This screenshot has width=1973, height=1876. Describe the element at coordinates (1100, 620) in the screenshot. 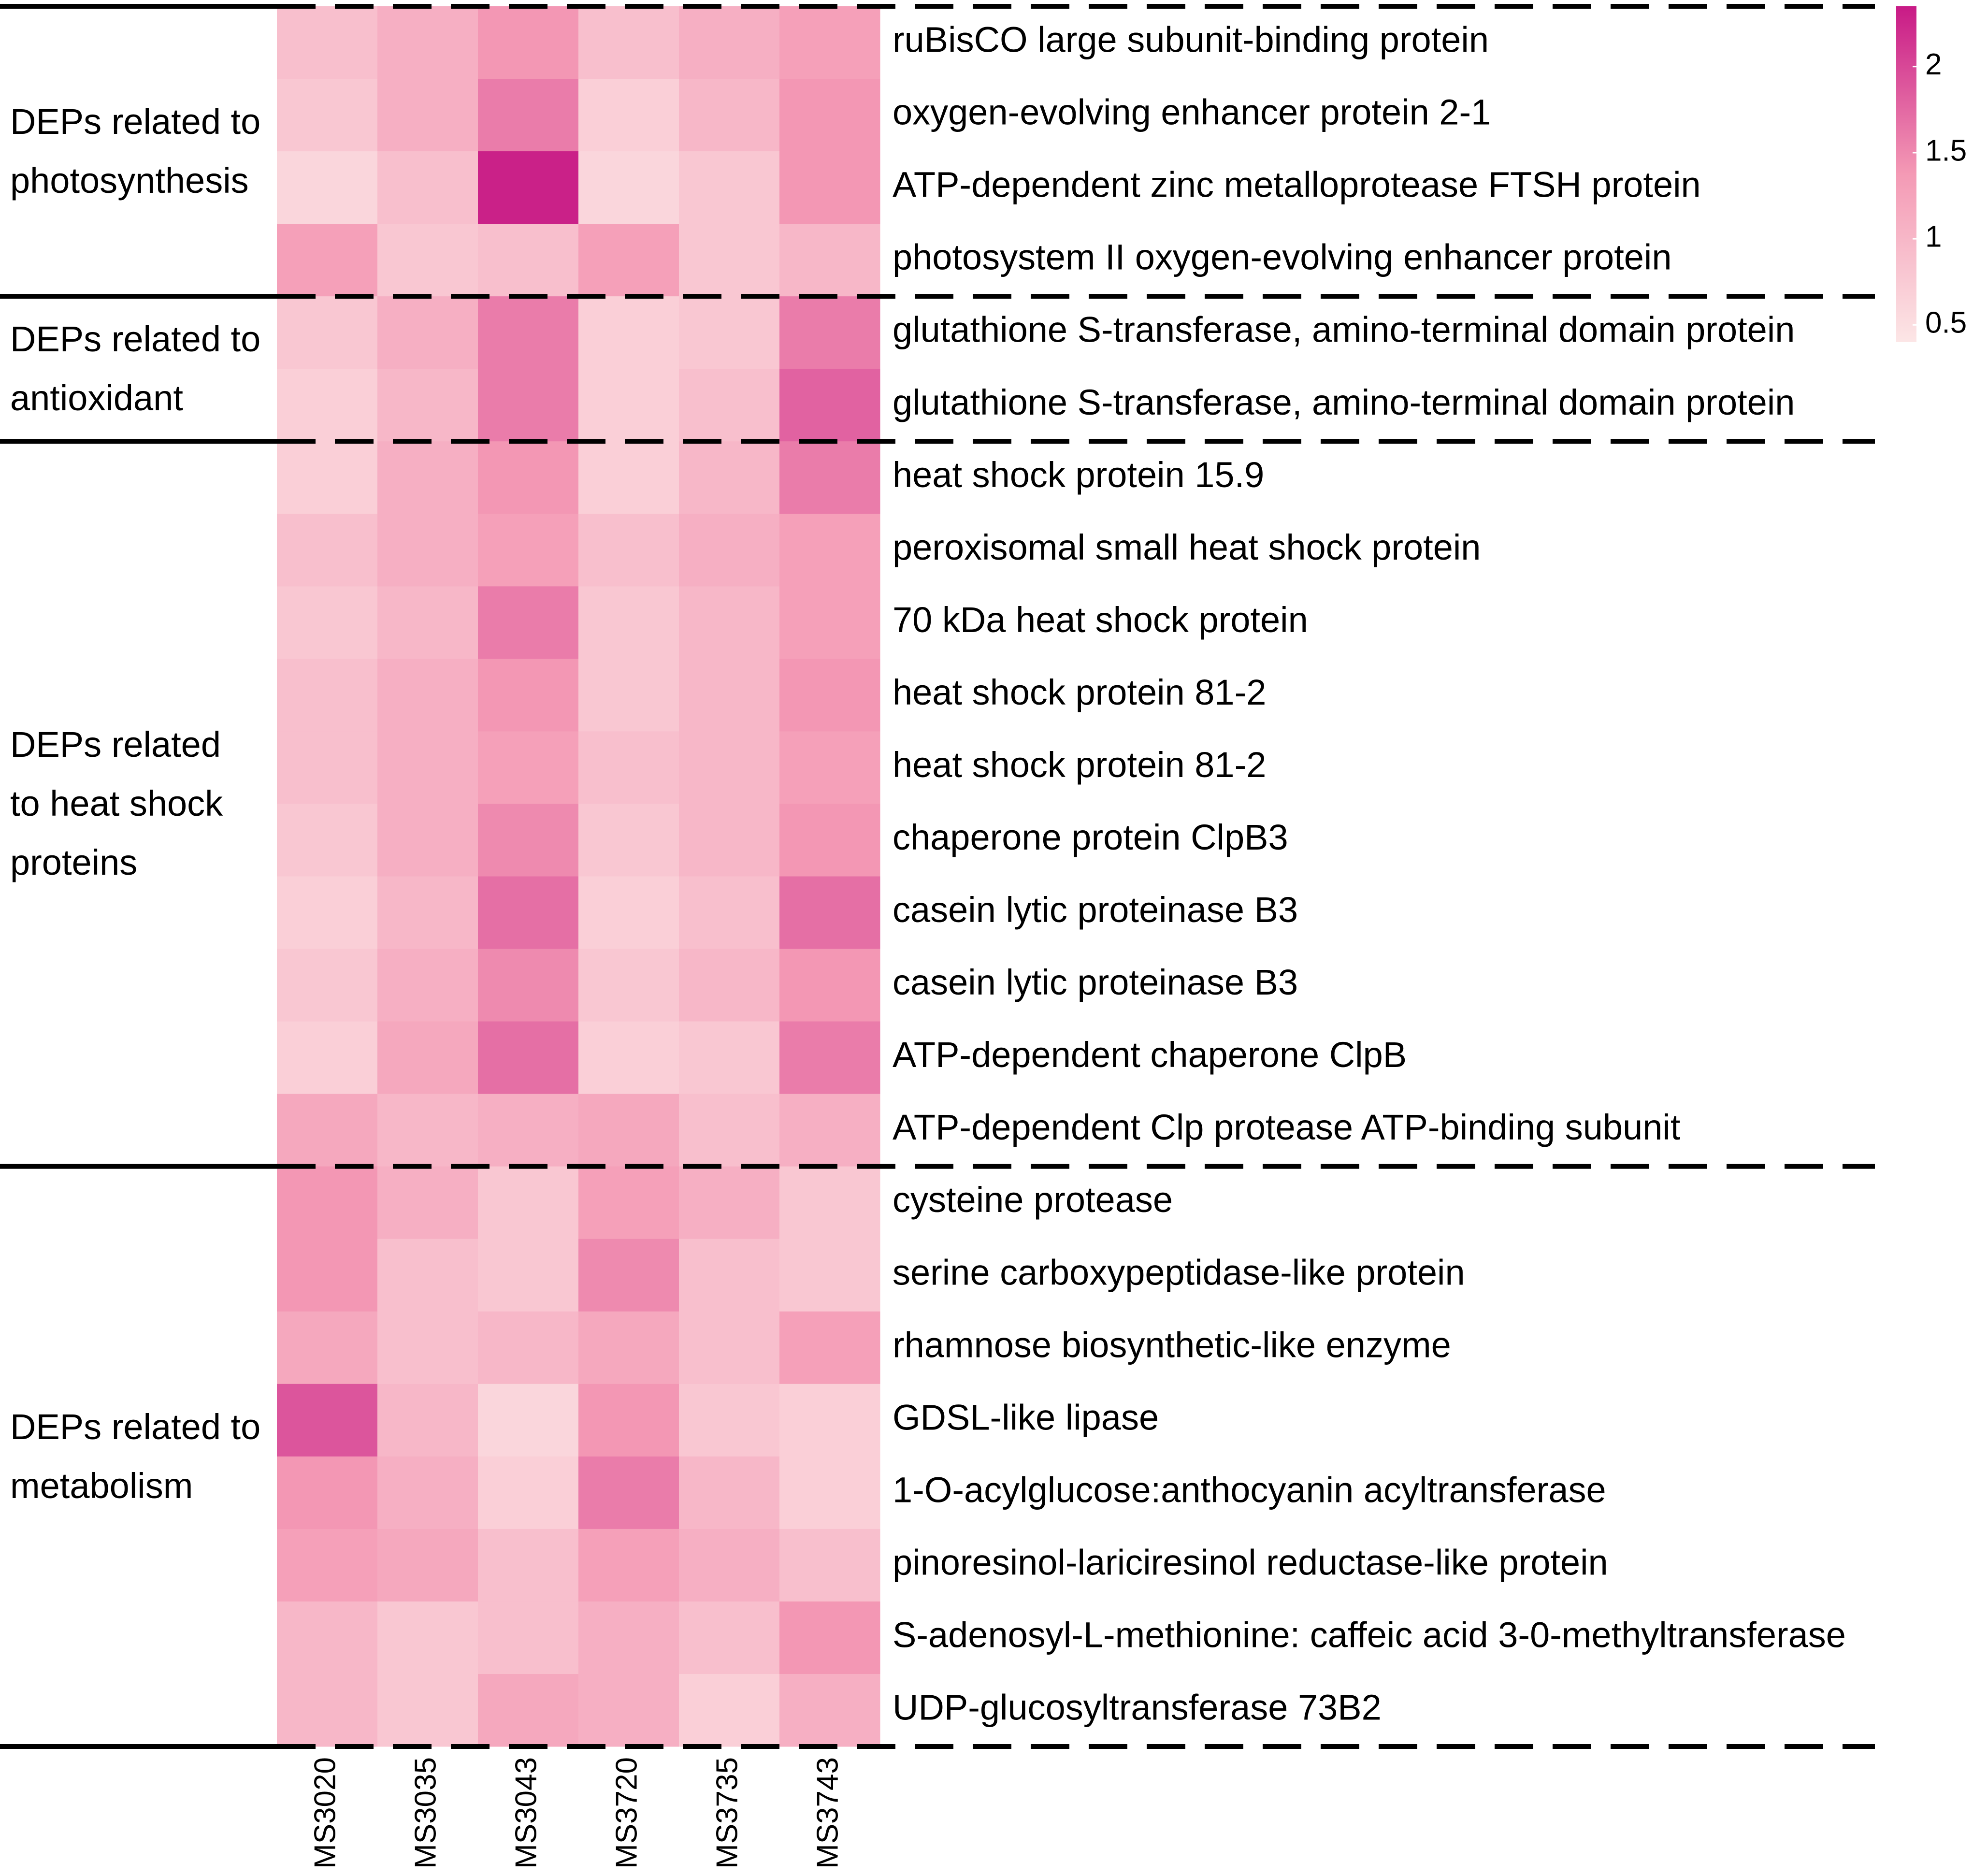

I see `row-label: 70 kDa heat shock protein` at that location.